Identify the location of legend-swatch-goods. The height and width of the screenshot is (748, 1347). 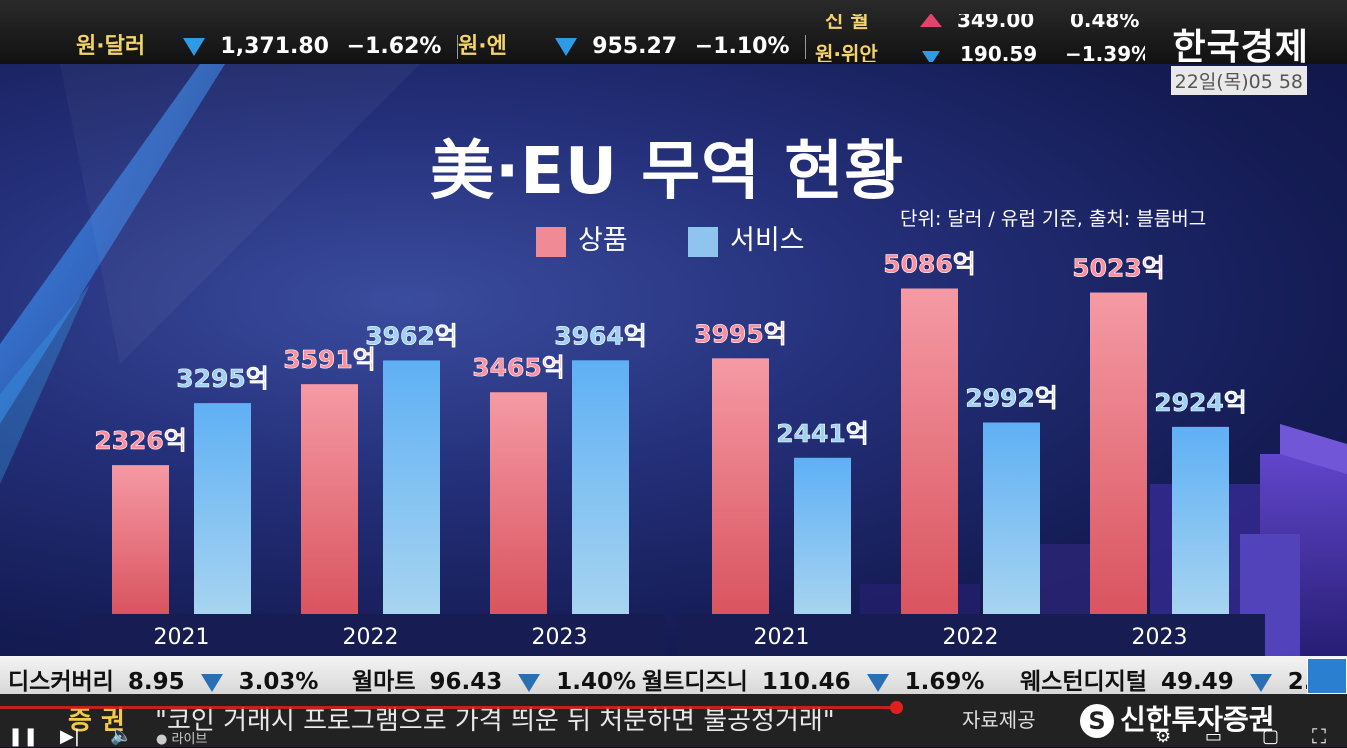
(551, 241).